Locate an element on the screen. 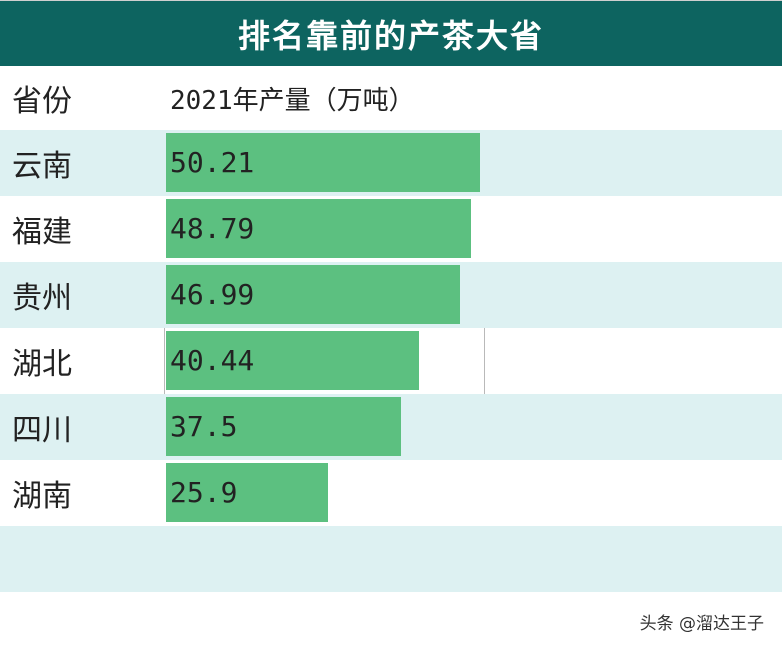 This screenshot has width=782, height=652. table-row: 湖北 40.44 is located at coordinates (391, 361).